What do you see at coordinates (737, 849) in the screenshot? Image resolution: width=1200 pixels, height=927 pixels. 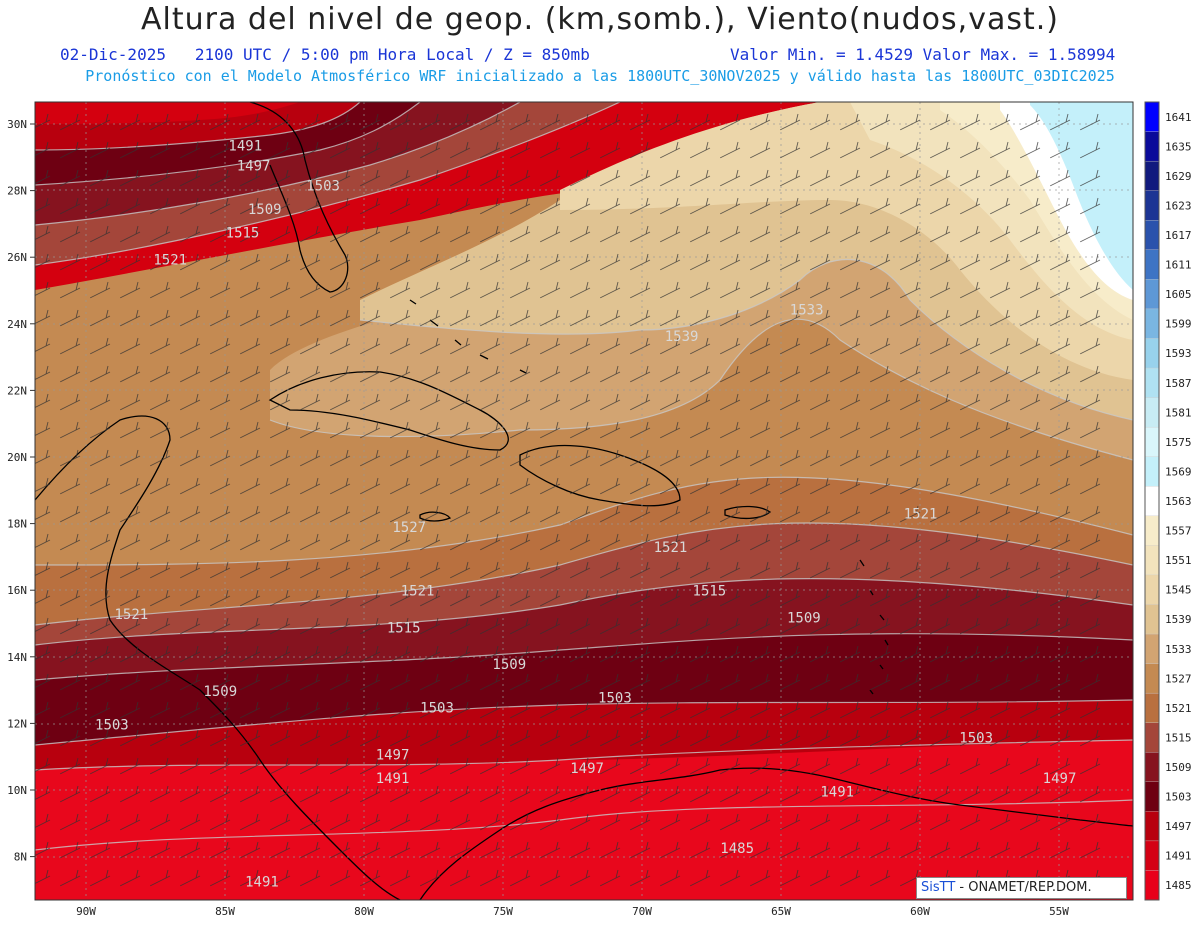 I see `contour-label: 1485` at bounding box center [737, 849].